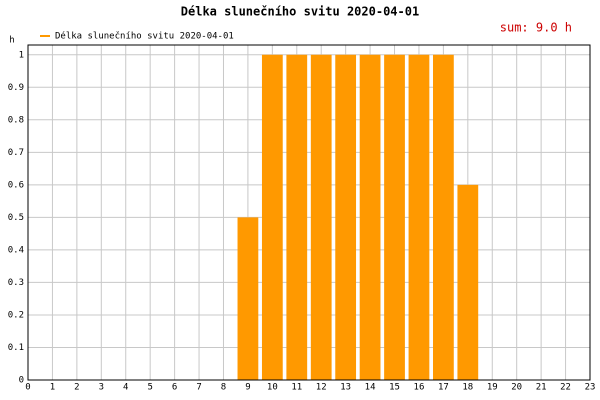  Describe the element at coordinates (16, 250) in the screenshot. I see `y-tick-label: 0.4` at that location.